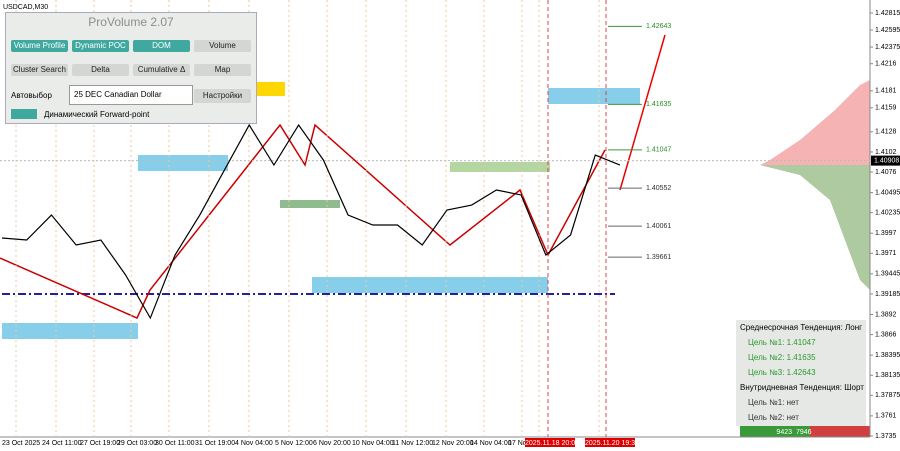 Image resolution: width=900 pixels, height=451 pixels. I want to click on time-label: 5 Nov 12:00, so click(294, 443).